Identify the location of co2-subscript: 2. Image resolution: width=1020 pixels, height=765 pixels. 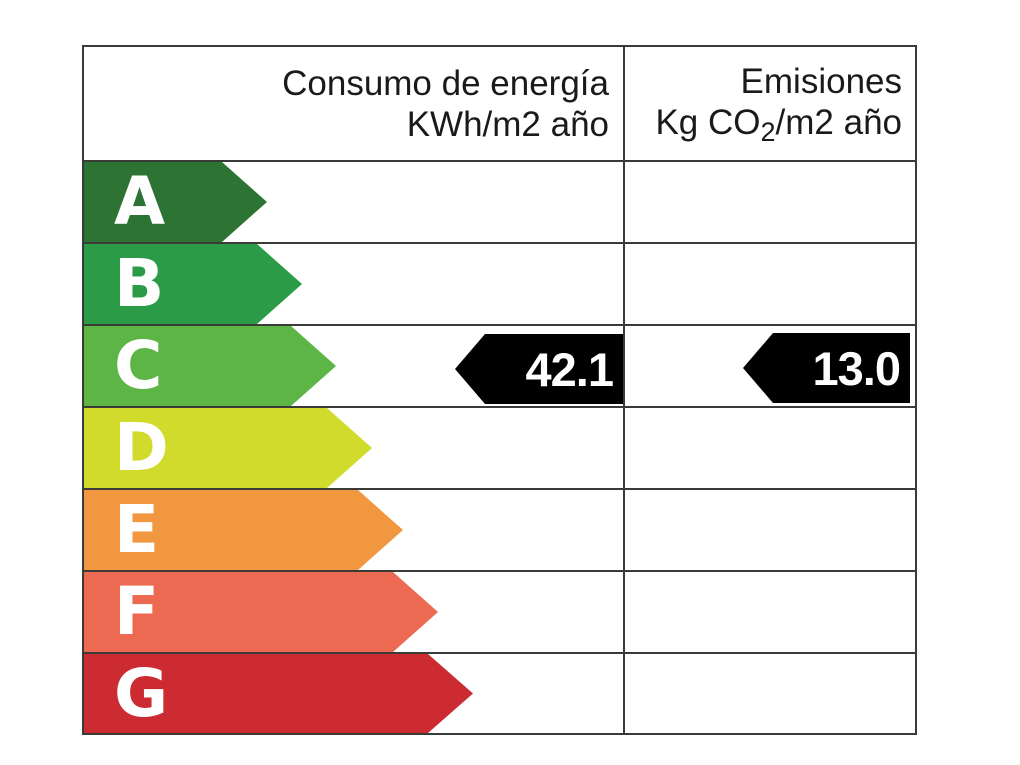
(768, 132).